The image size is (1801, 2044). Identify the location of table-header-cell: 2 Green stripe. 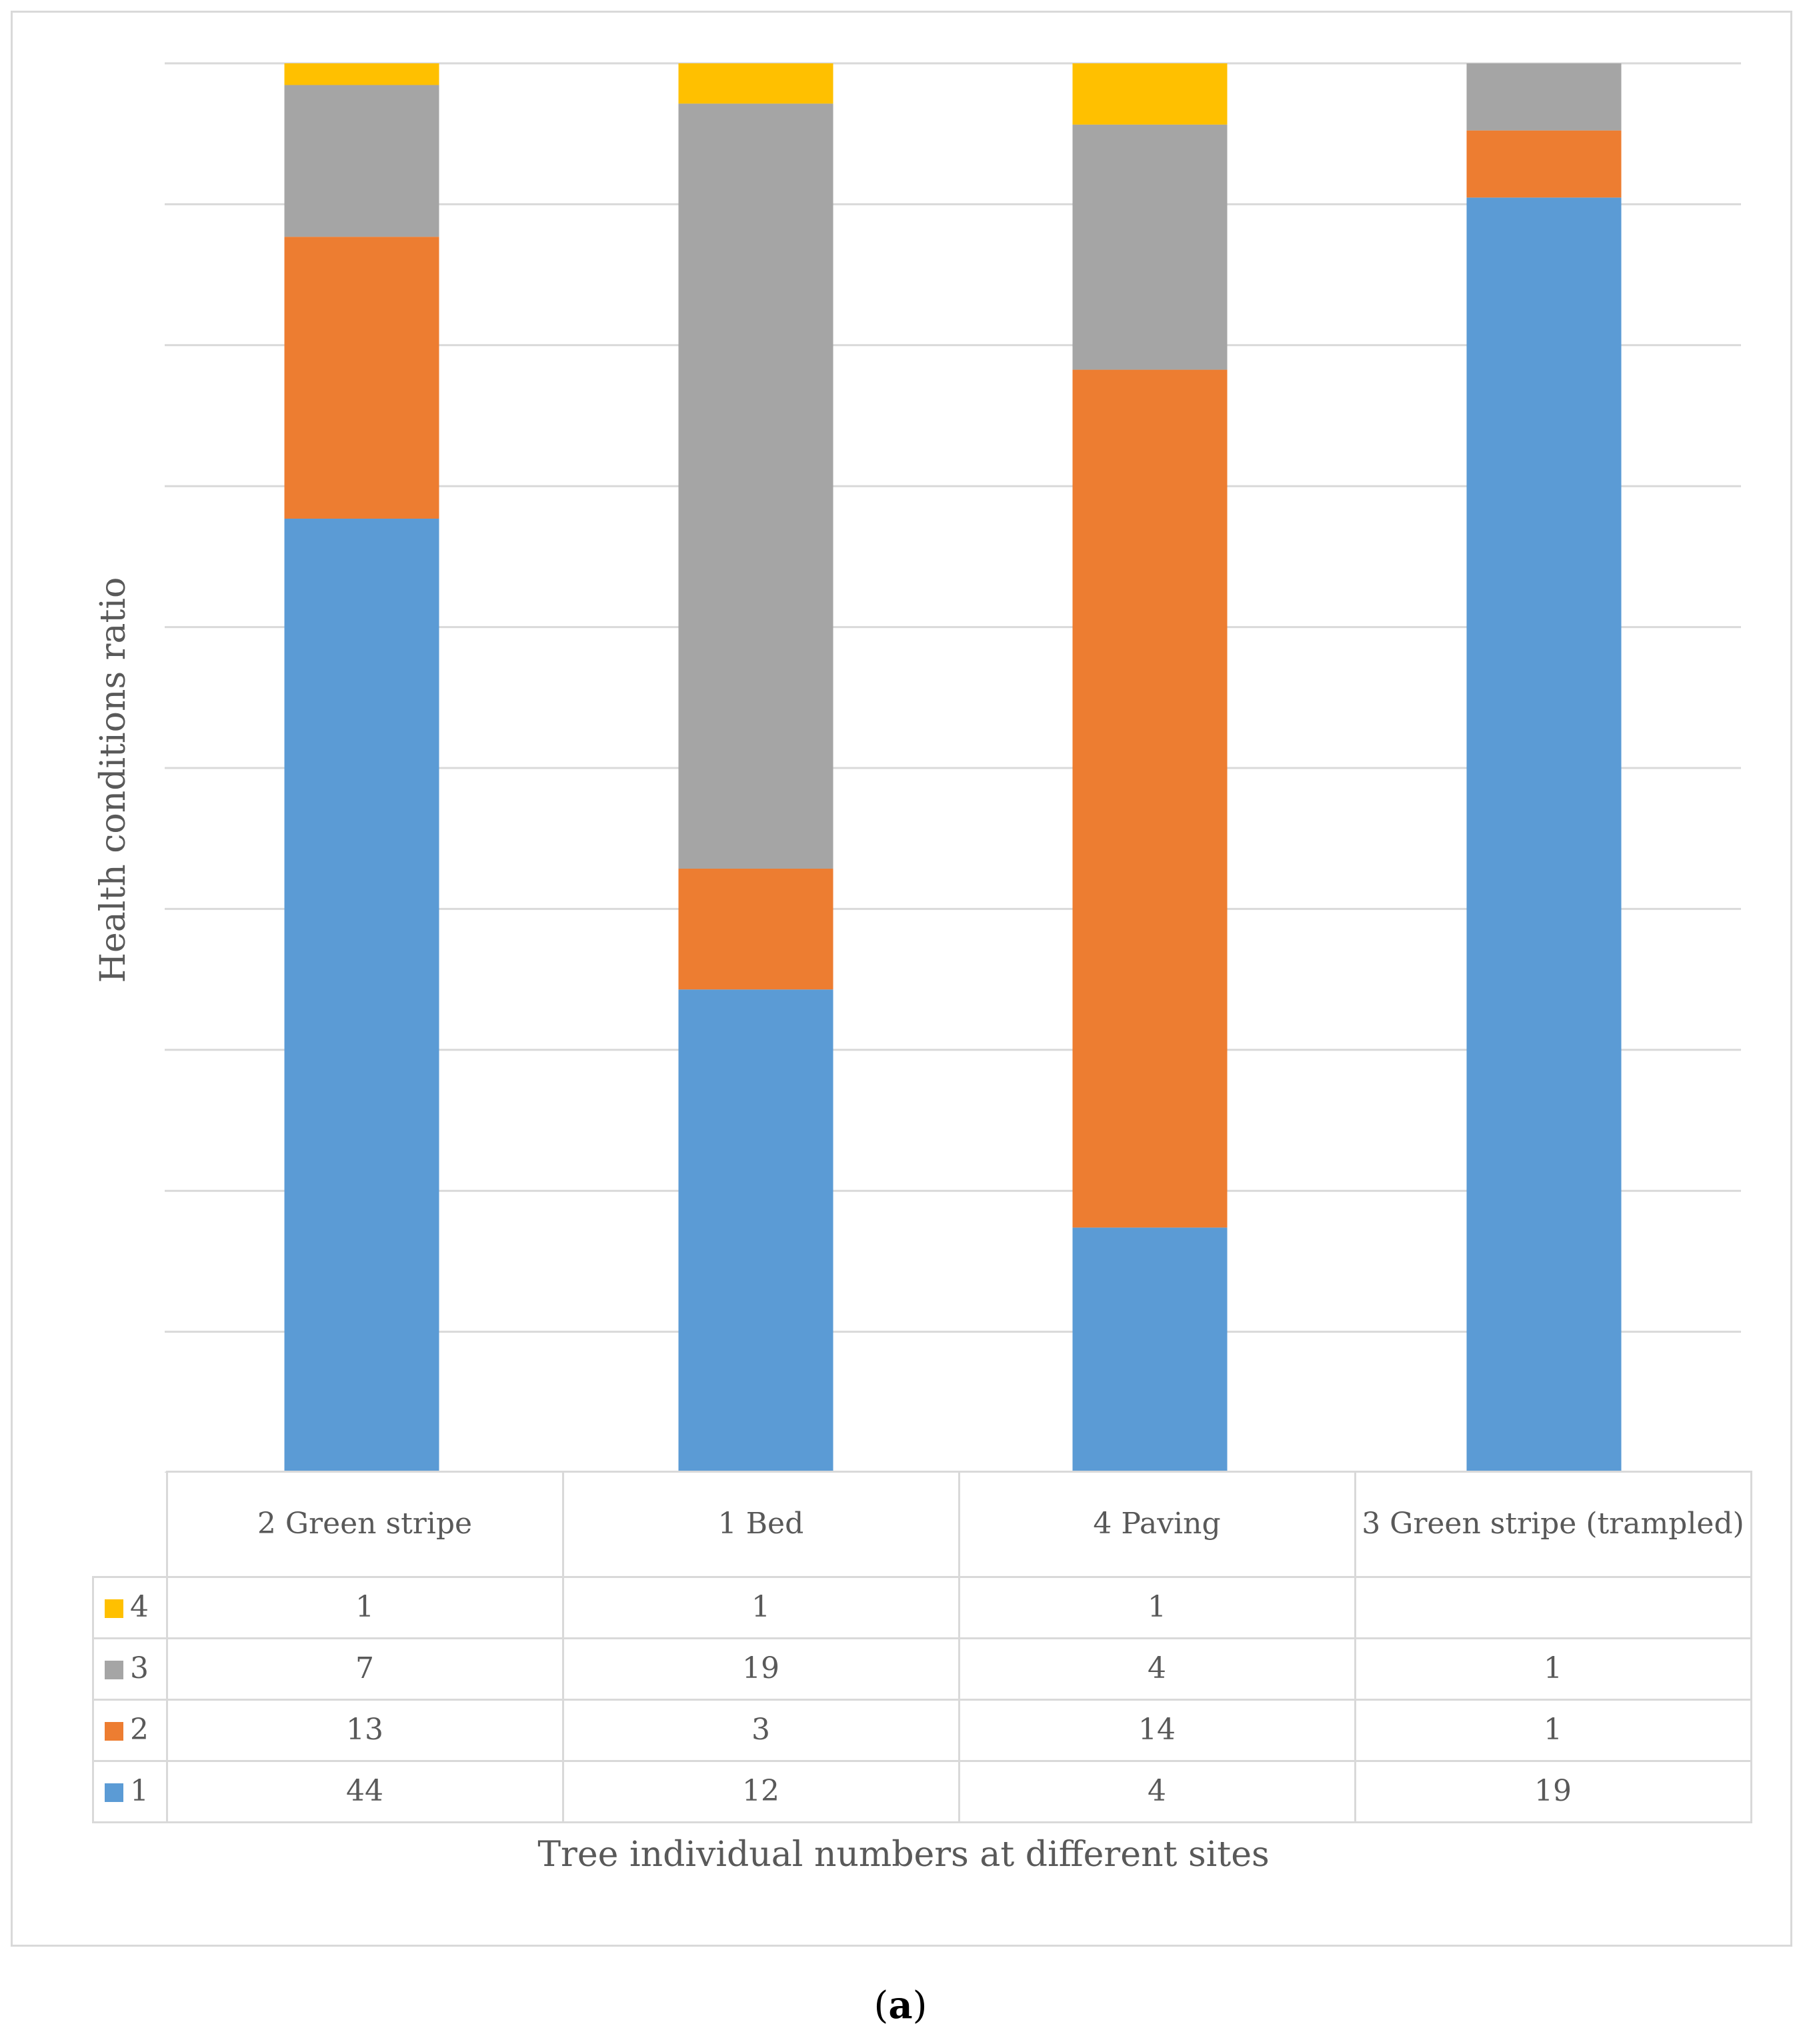
(365, 1524).